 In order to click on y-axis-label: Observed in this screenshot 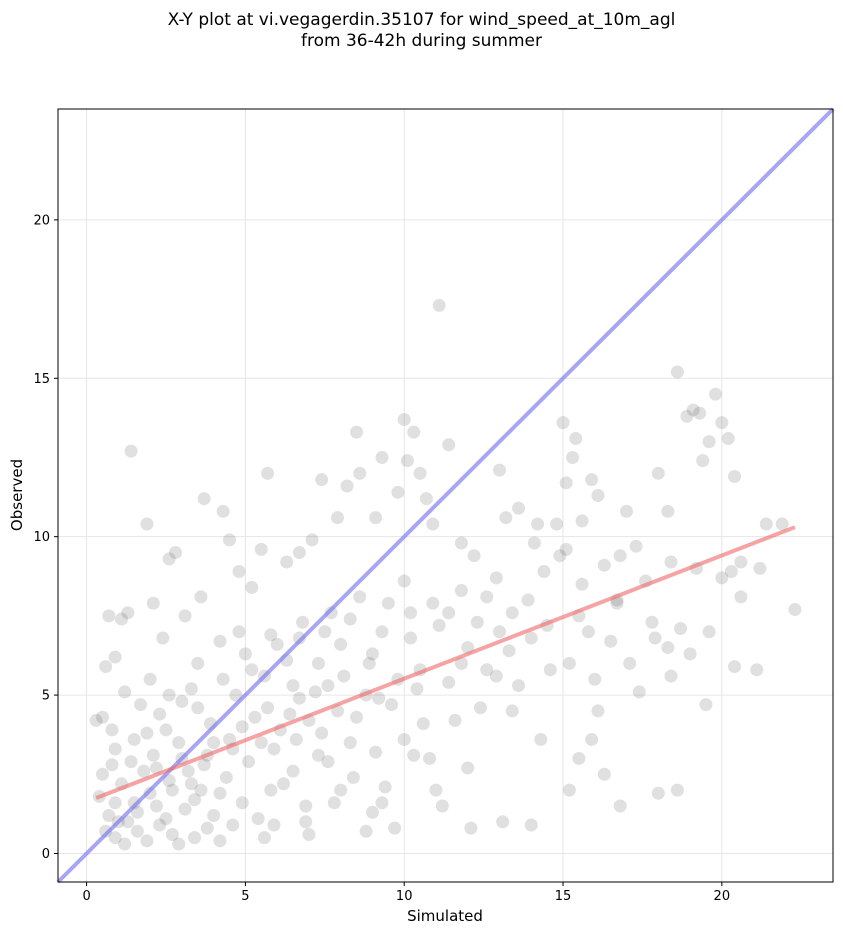, I will do `click(17, 495)`.